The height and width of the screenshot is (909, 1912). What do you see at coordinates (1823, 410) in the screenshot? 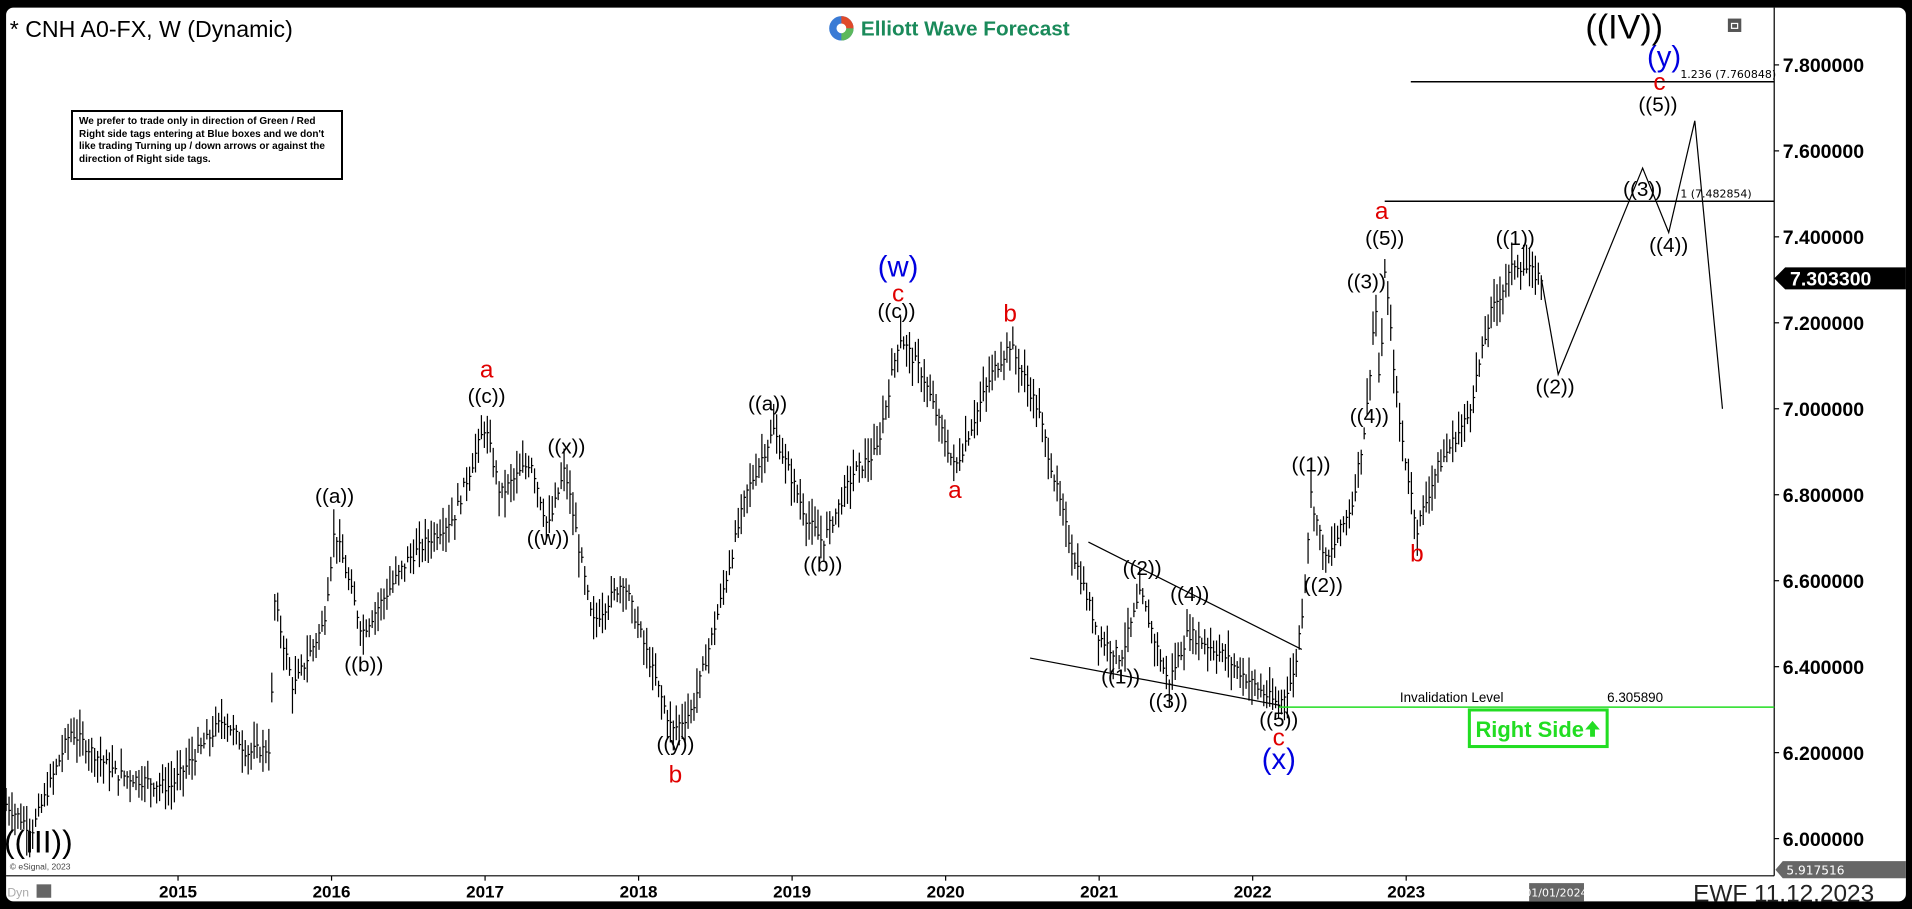
I see `y-tick-label: 7.000000` at bounding box center [1823, 410].